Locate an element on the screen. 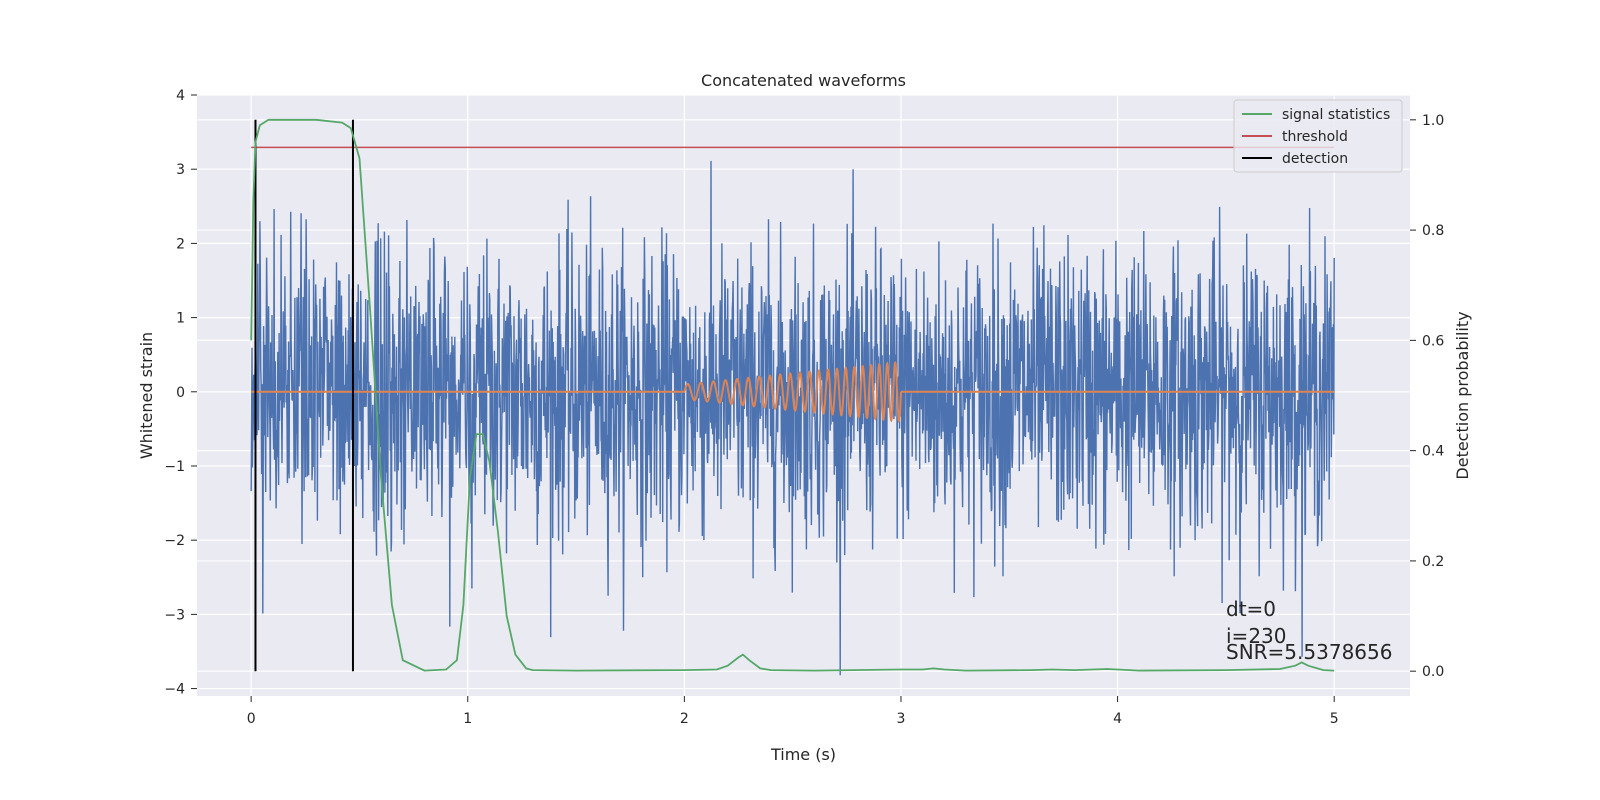  x-ticks: 0 1 2 3 4 5 is located at coordinates (793, 711).